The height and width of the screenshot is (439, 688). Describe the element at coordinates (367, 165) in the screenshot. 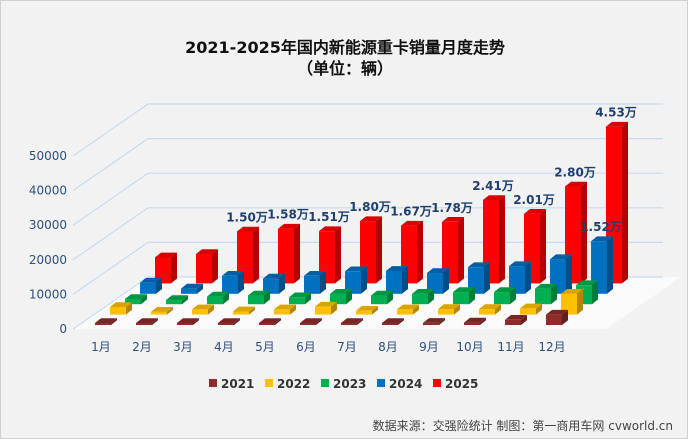

I see `gridline` at that location.